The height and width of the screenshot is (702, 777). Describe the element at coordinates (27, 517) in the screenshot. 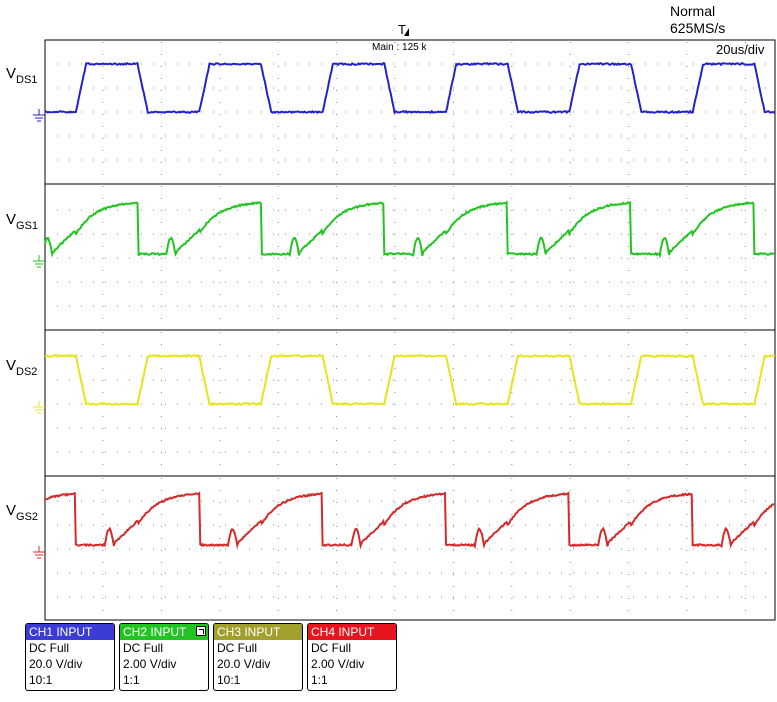

I see `trace-label-sub: GS2` at that location.